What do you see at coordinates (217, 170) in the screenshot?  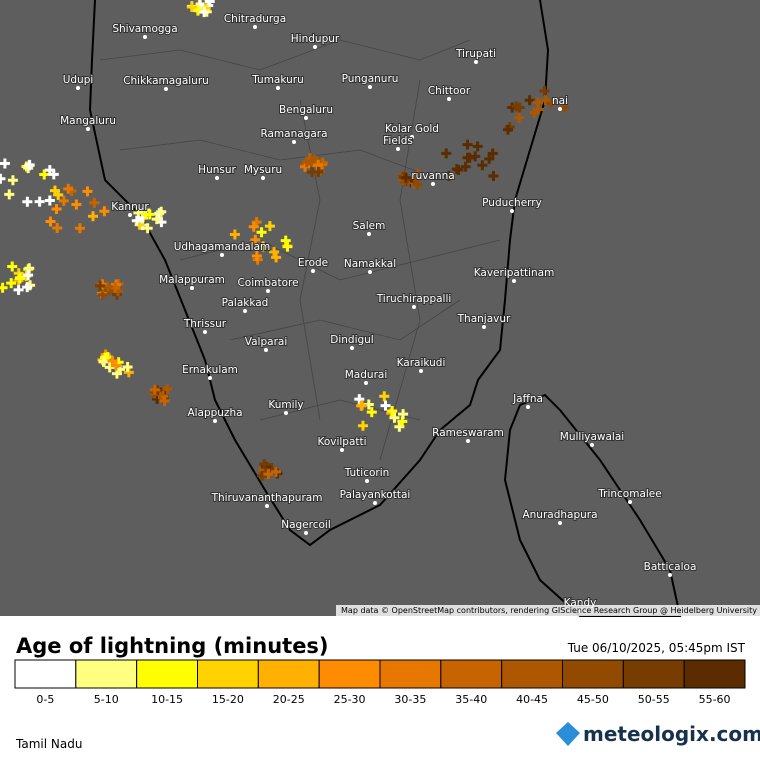 I see `place-label: Hunsur` at bounding box center [217, 170].